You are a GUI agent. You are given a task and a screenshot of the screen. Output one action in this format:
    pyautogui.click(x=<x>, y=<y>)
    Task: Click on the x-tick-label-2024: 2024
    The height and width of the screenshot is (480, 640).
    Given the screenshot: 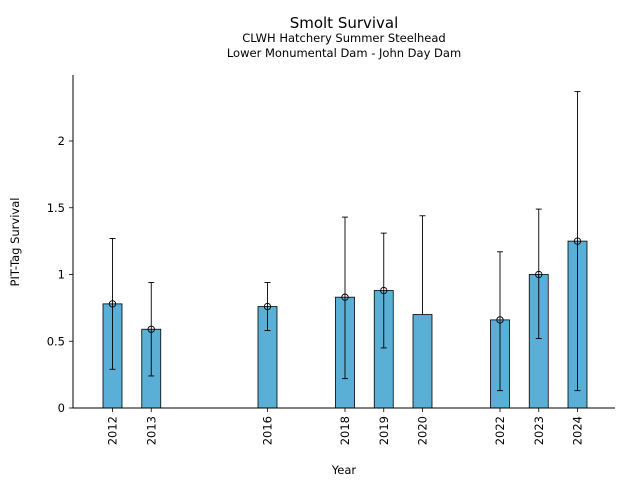 What is the action you would take?
    pyautogui.click(x=578, y=430)
    